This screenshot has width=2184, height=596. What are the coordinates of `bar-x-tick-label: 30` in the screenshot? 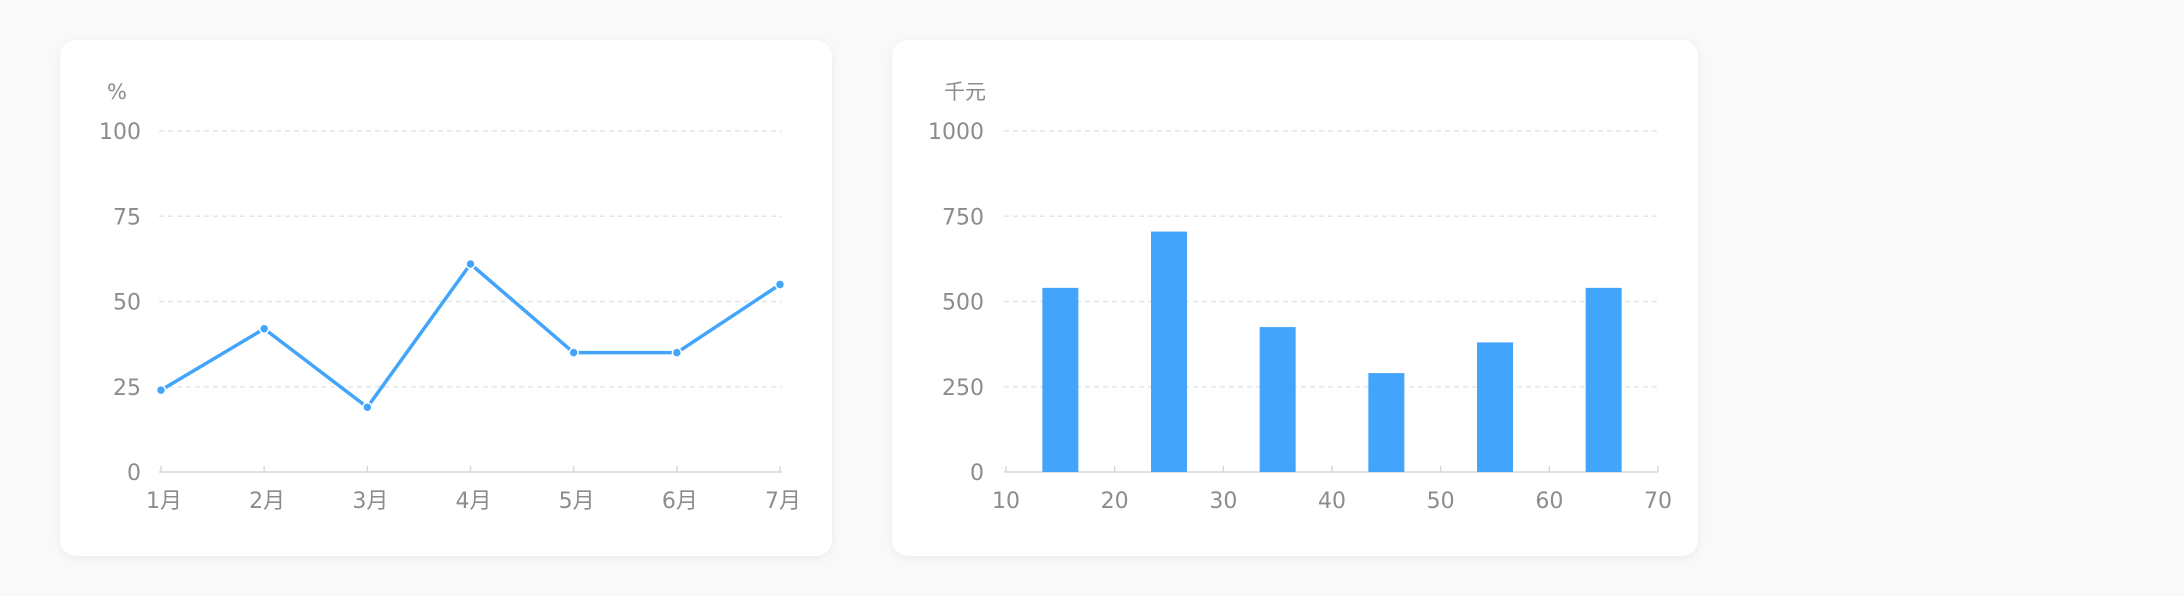 It's located at (1223, 501).